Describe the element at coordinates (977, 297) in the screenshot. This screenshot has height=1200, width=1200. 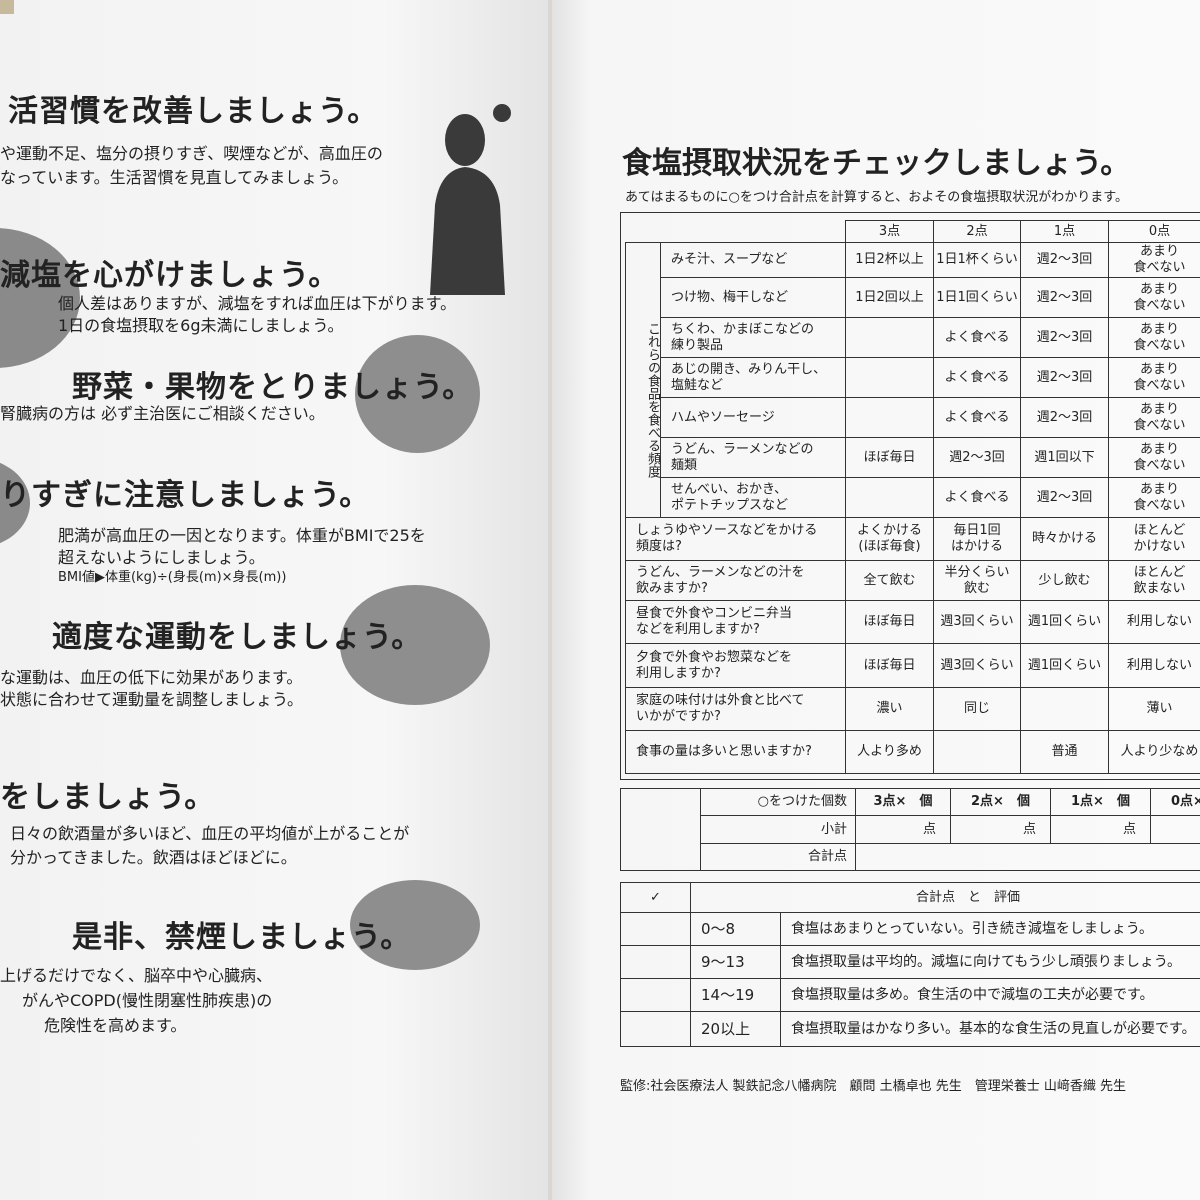
I see `cell-text: 1日1回くらい` at that location.